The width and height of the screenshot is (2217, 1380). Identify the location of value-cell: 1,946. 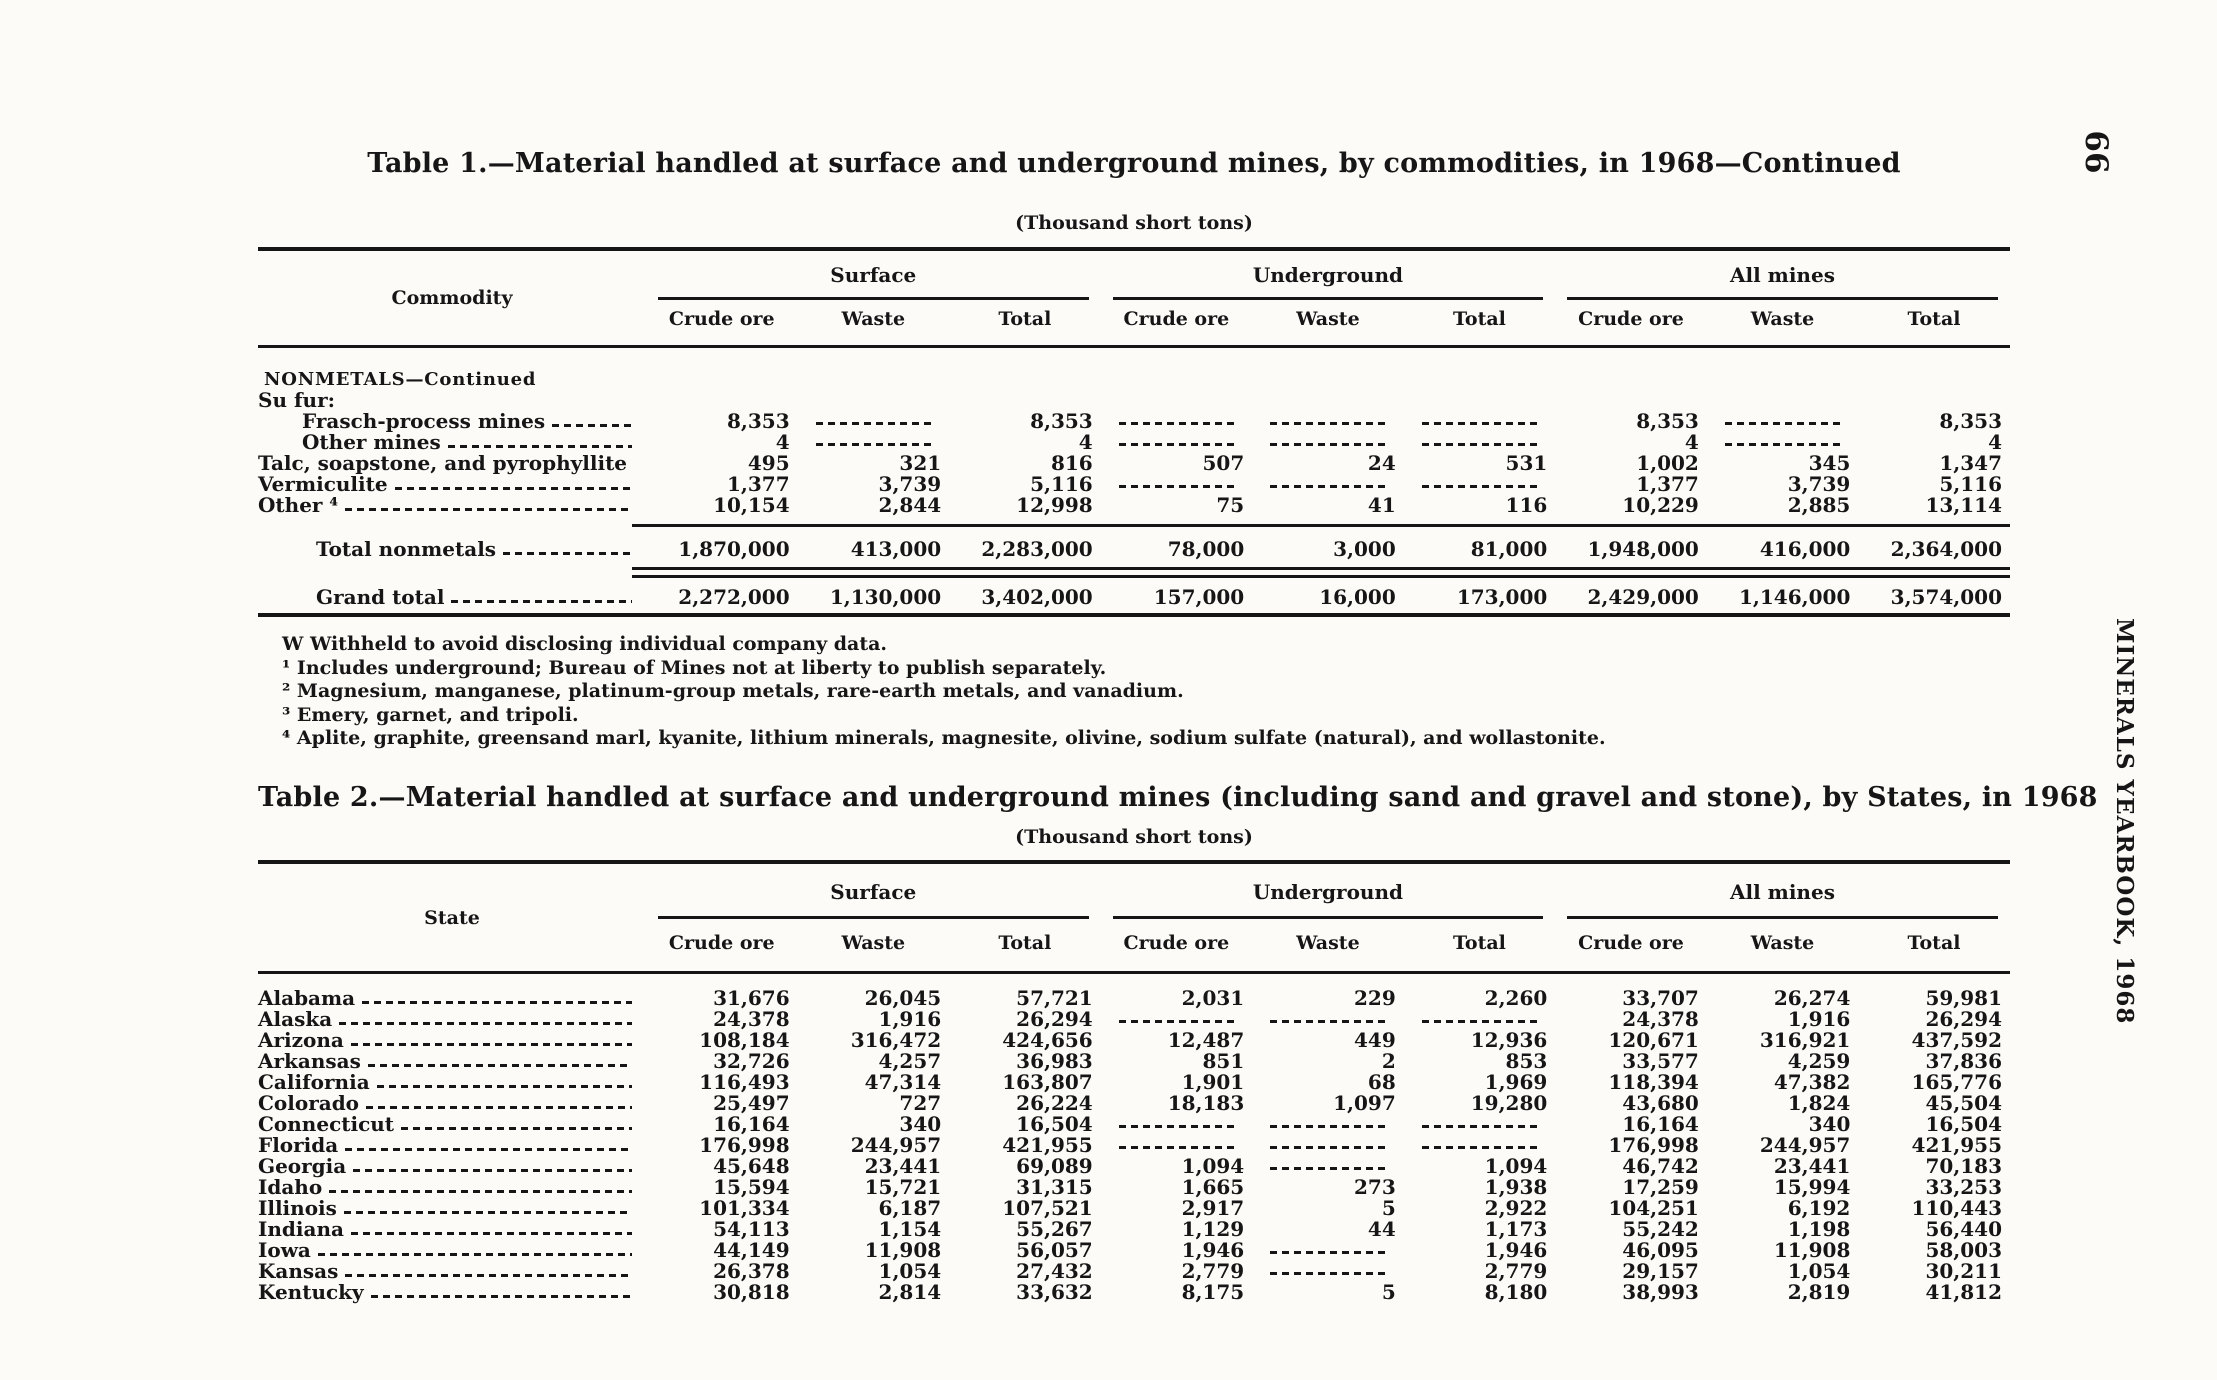
(1516, 1250).